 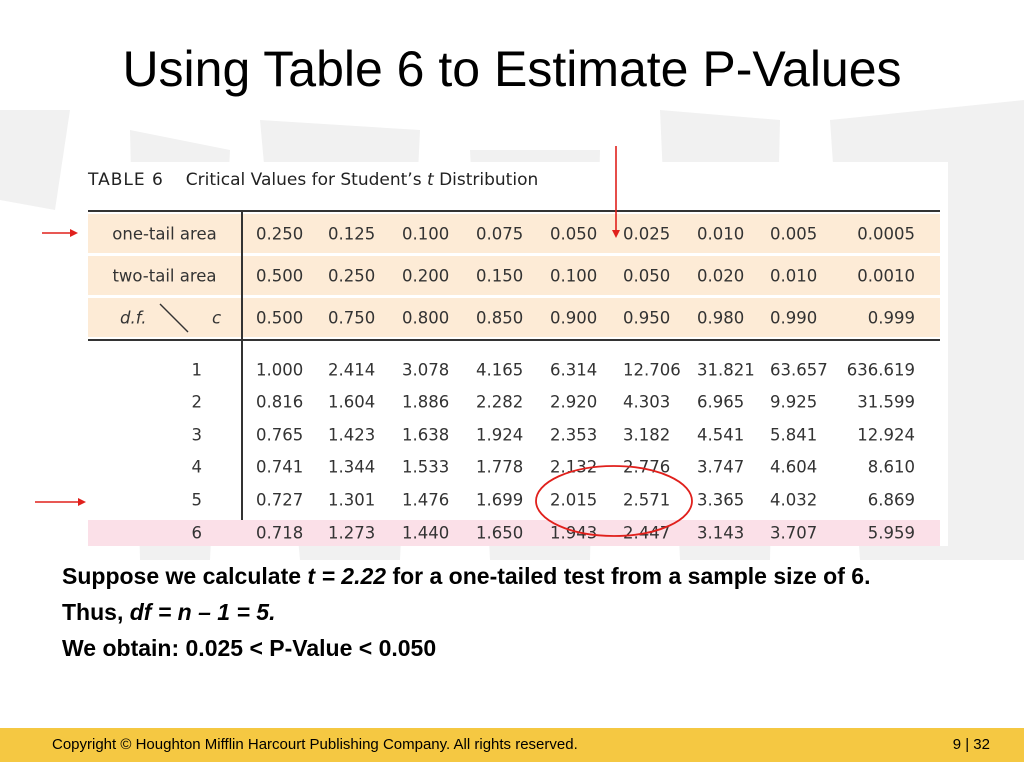 I want to click on table-cell: 1.886, so click(x=426, y=402).